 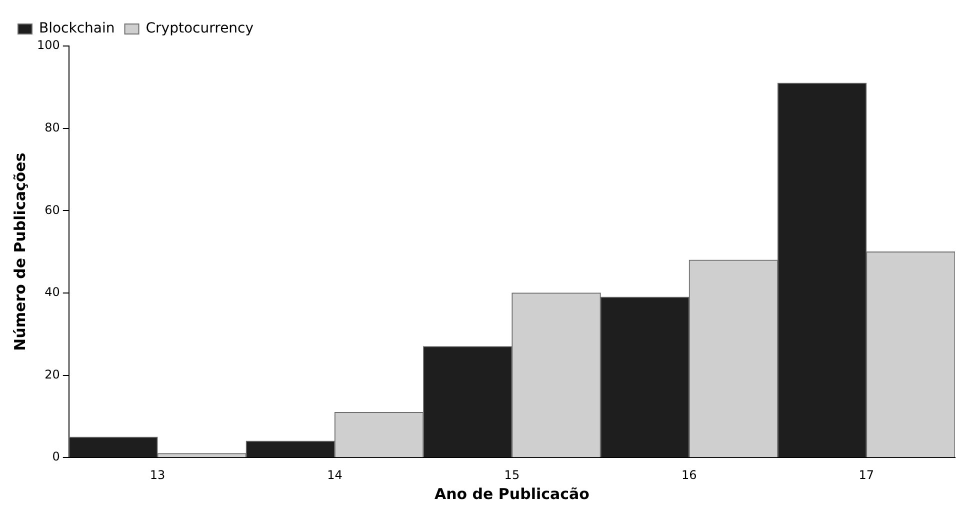 I want to click on x-tick-label: 13, so click(x=158, y=475).